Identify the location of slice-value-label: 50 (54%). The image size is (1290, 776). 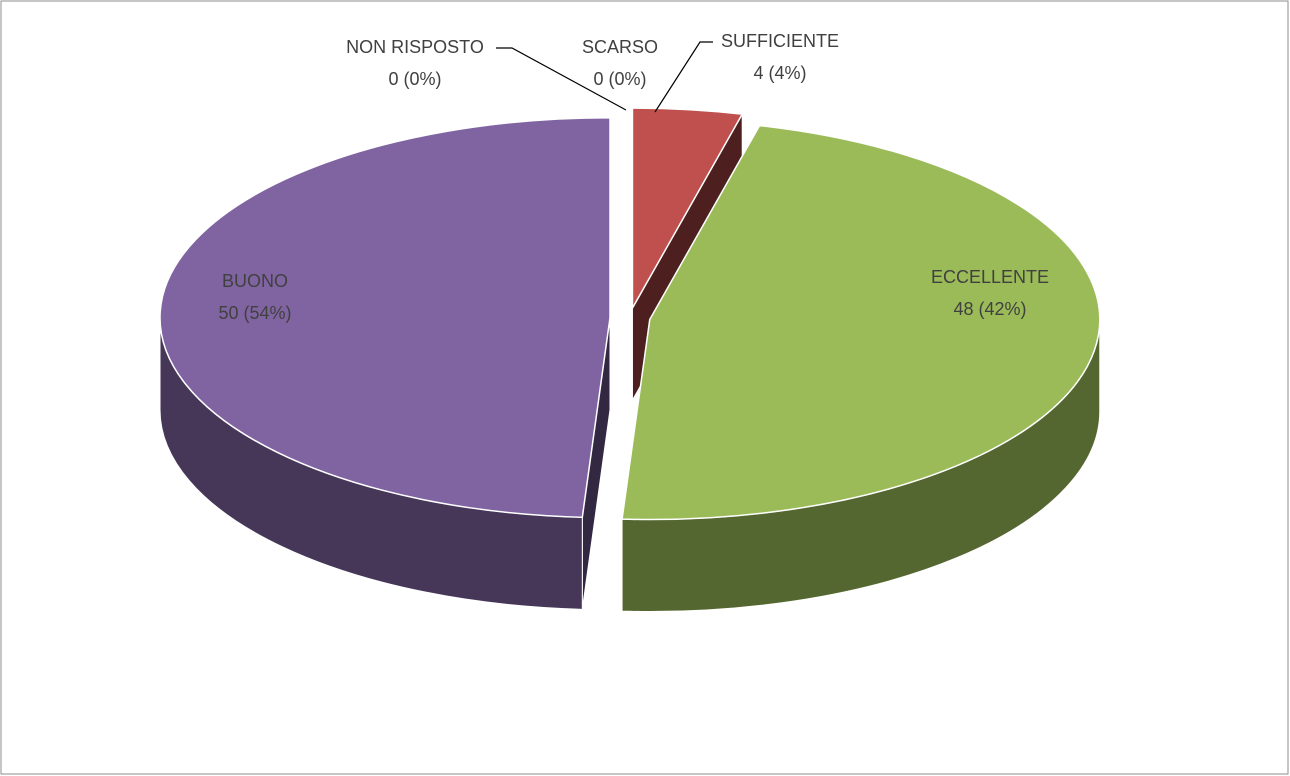
(254, 313).